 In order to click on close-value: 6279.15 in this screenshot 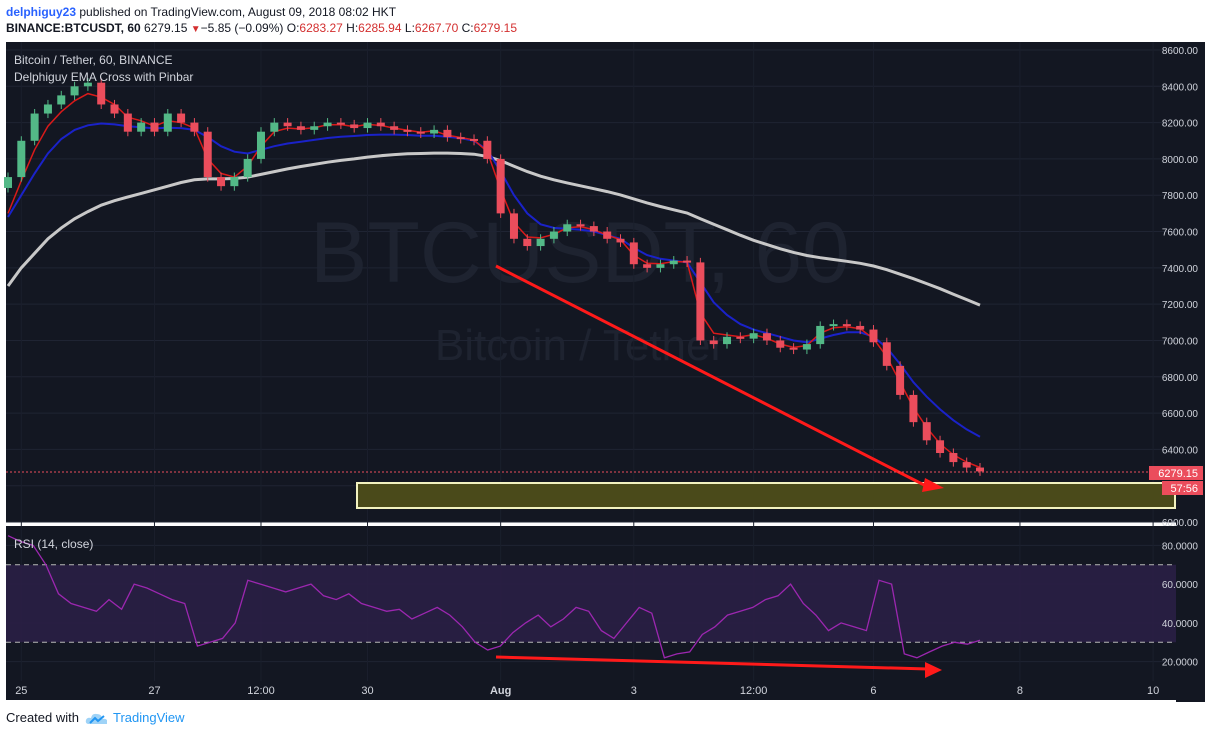, I will do `click(495, 28)`.